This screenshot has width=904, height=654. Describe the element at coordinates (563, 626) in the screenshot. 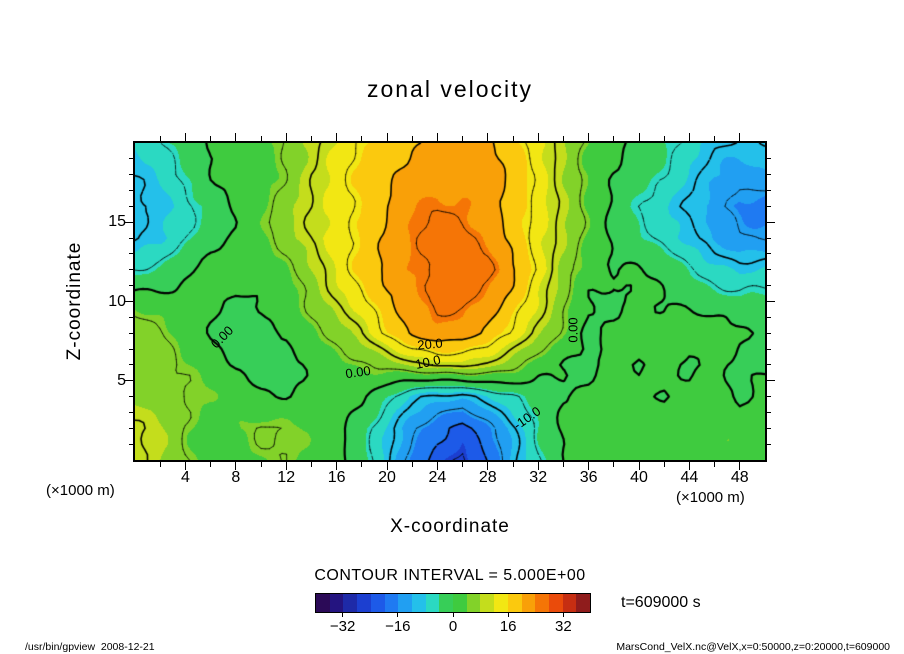

I see `colorbar-tick-label: 32` at that location.